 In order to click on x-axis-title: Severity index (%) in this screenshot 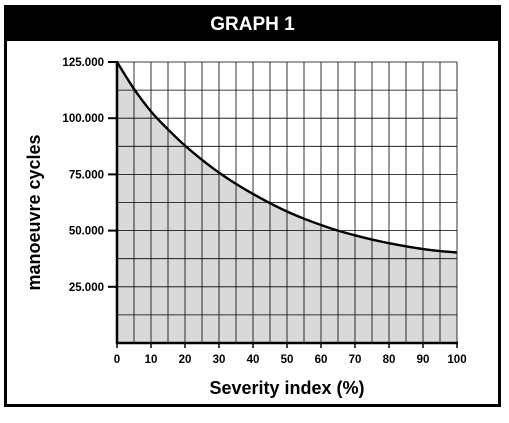, I will do `click(286, 388)`.